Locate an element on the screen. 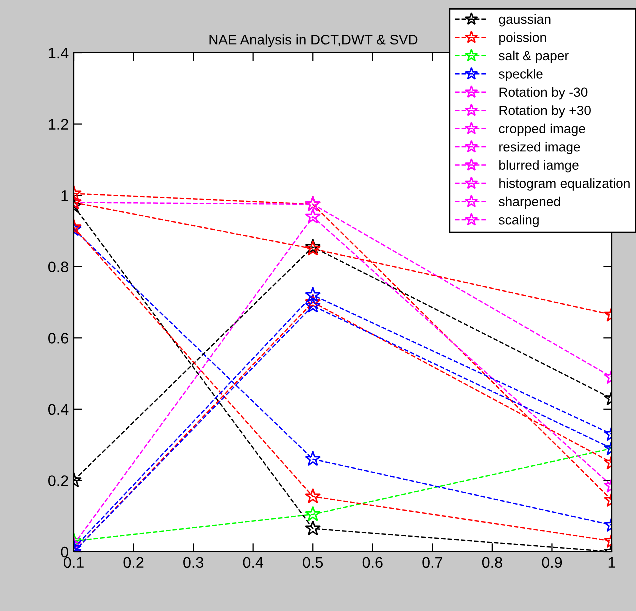 This screenshot has height=611, width=636. x-tick-label: 0.5 is located at coordinates (313, 562).